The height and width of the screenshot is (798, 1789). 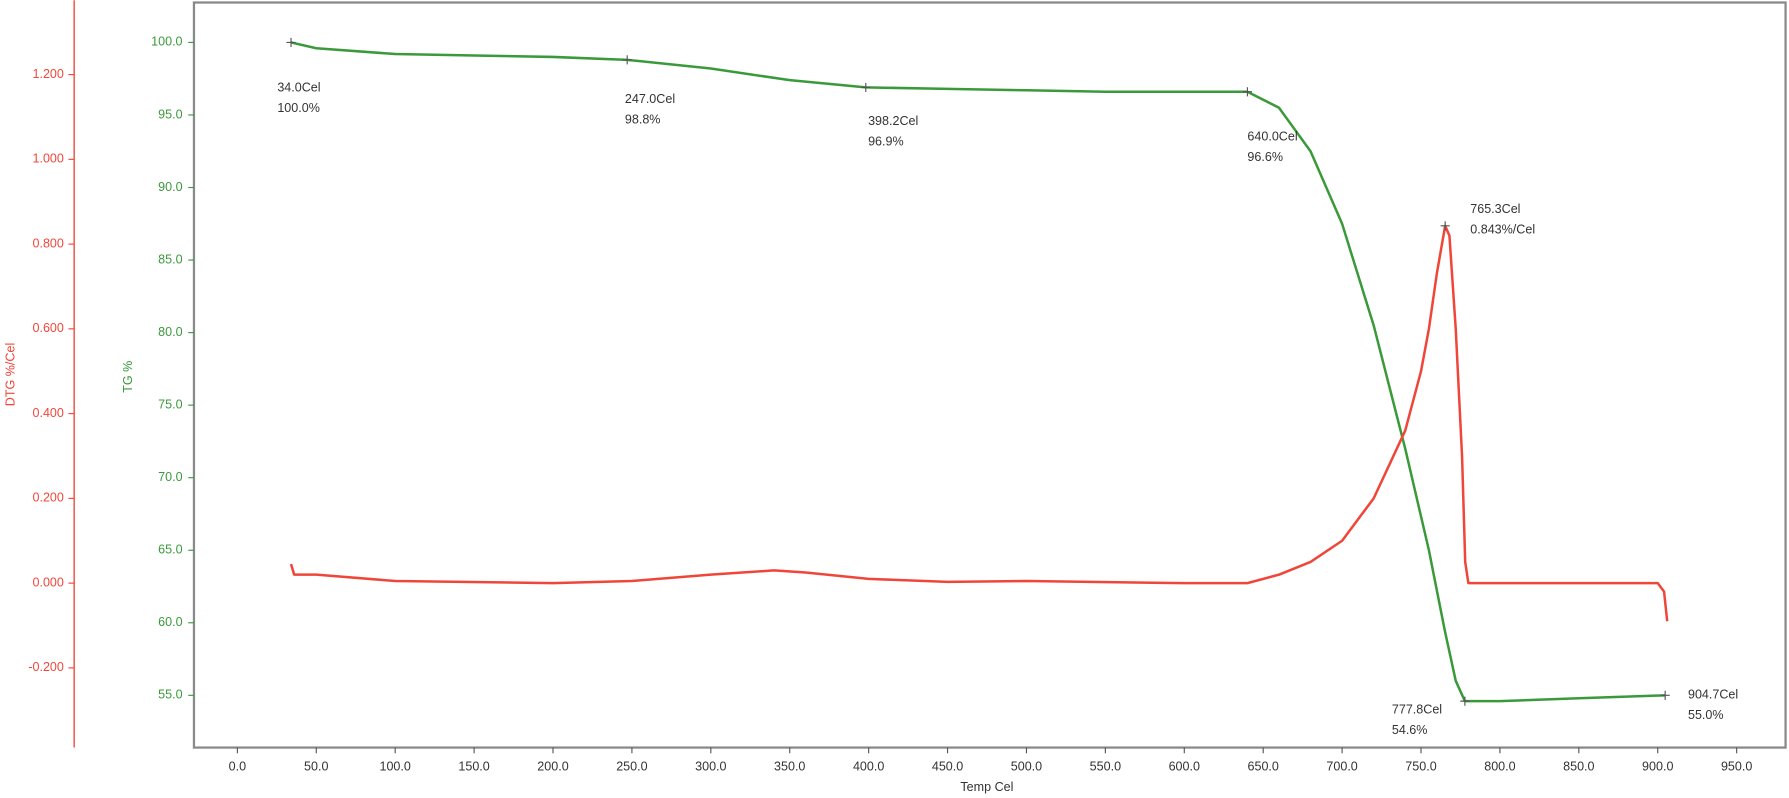 I want to click on y2-tick-label: 0.800, so click(x=47, y=243).